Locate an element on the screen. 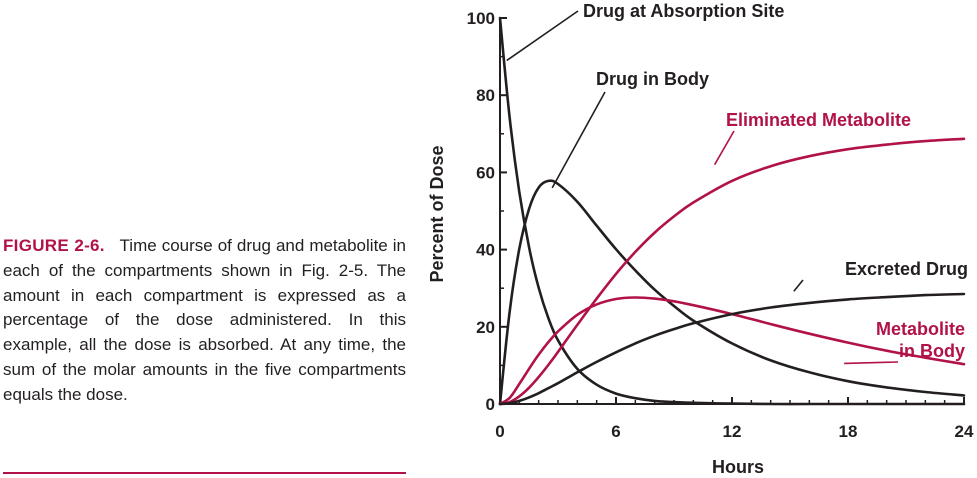 Image resolution: width=977 pixels, height=478 pixels. x-axis-title: Hours is located at coordinates (738, 467).